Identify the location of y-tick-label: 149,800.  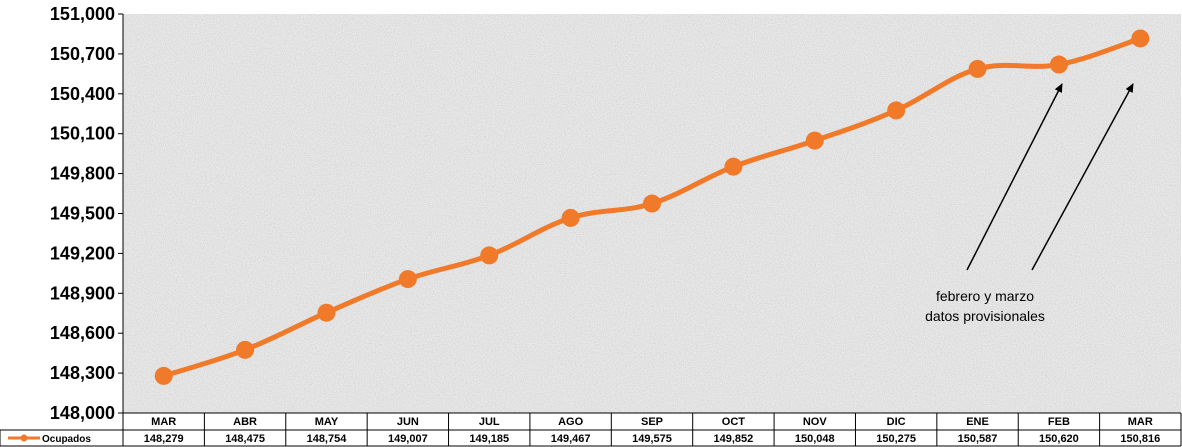
(82, 174).